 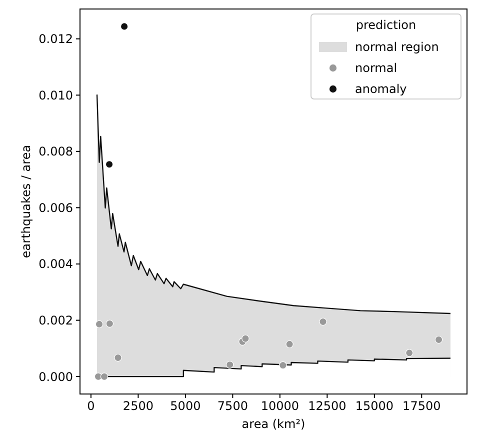 I want to click on legend-label: anomaly, so click(x=381, y=89).